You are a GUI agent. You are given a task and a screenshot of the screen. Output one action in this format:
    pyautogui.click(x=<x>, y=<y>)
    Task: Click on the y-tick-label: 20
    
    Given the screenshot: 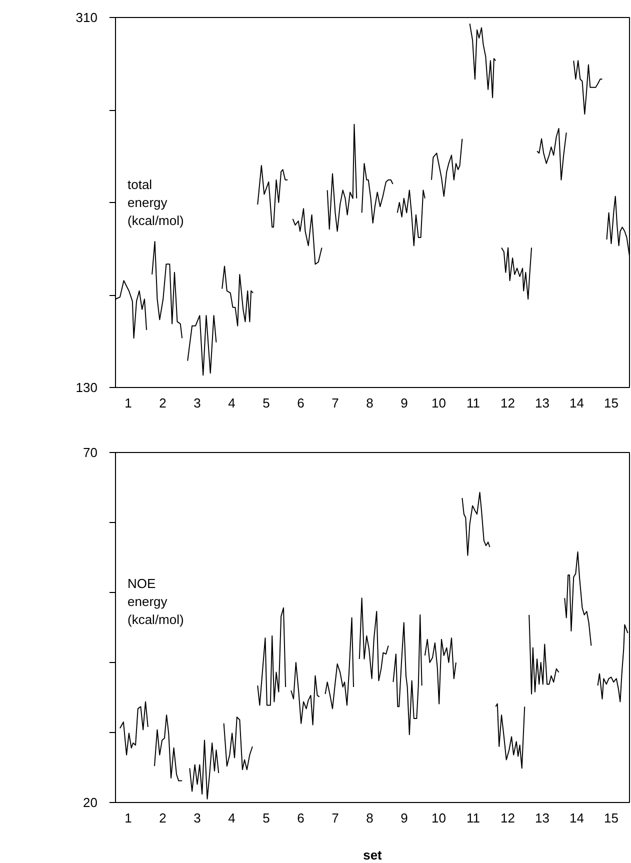 What is the action you would take?
    pyautogui.click(x=90, y=802)
    